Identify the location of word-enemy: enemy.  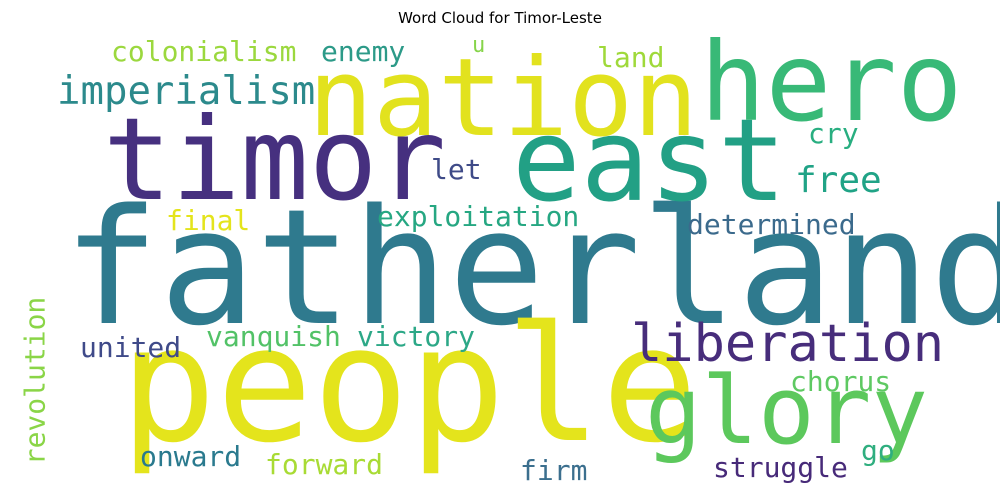
(363, 51).